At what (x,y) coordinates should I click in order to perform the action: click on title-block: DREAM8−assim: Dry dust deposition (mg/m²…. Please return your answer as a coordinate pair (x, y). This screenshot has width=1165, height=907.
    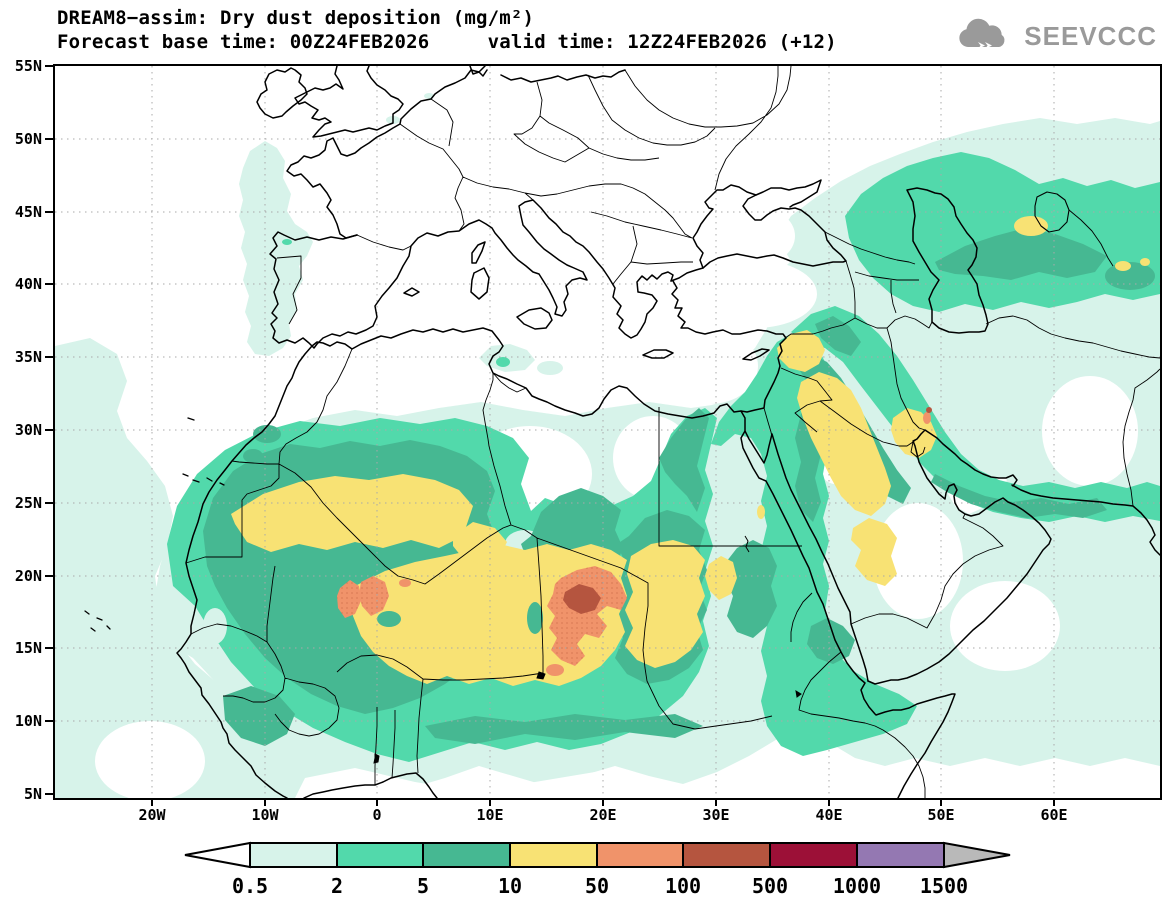
    Looking at the image, I should click on (447, 30).